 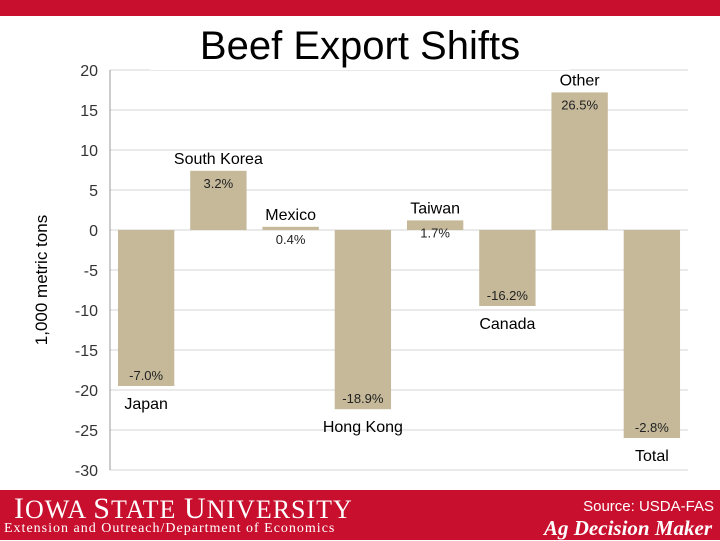 I want to click on data-label: -7.0%, so click(x=146, y=375).